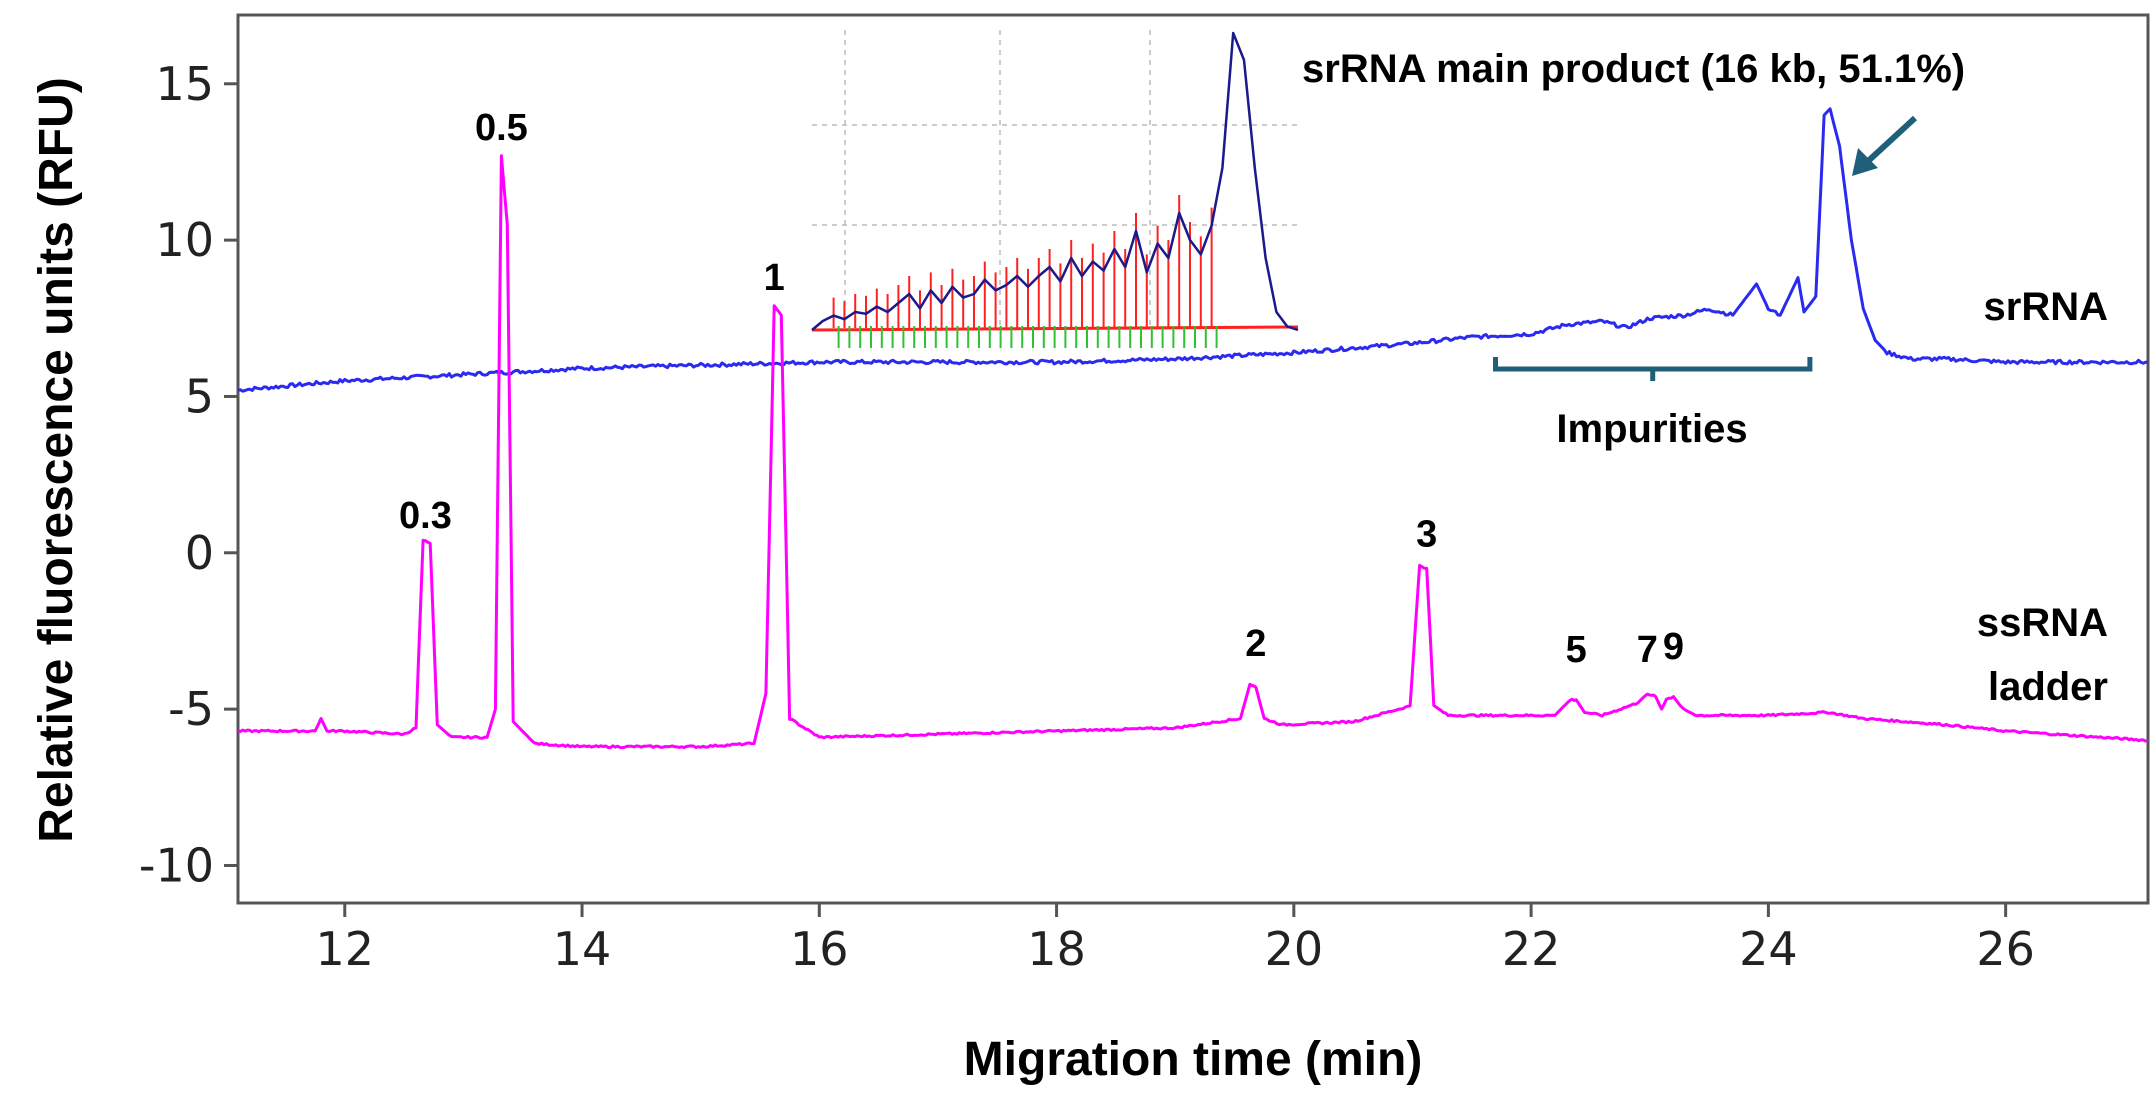 Image resolution: width=2156 pixels, height=1114 pixels. I want to click on peak-label: 1, so click(774, 278).